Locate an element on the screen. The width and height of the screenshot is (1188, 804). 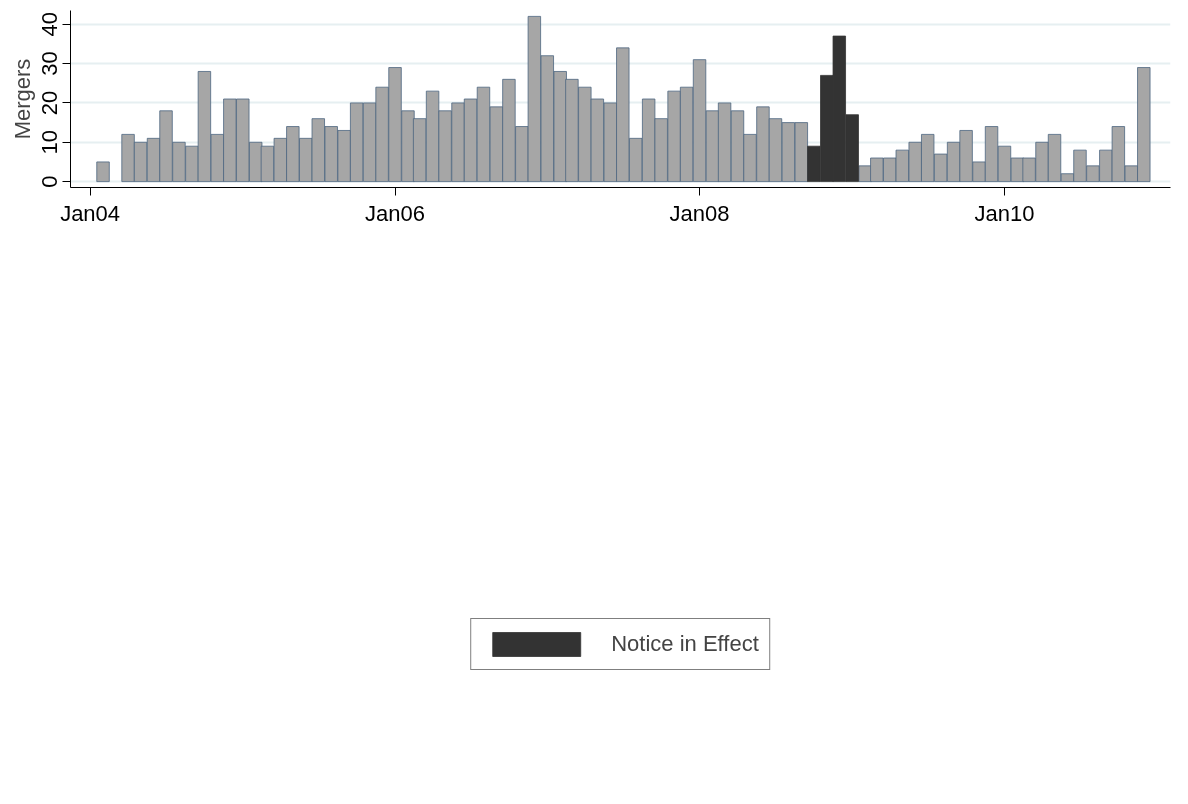
x-tick-label: Jan06 is located at coordinates (395, 213).